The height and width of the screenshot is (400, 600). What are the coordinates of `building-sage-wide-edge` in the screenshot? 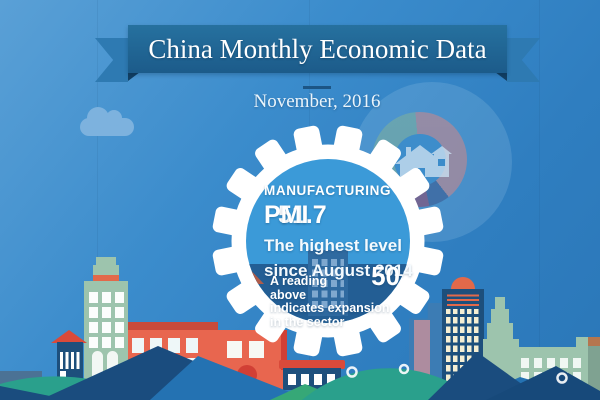 It's located at (594, 342).